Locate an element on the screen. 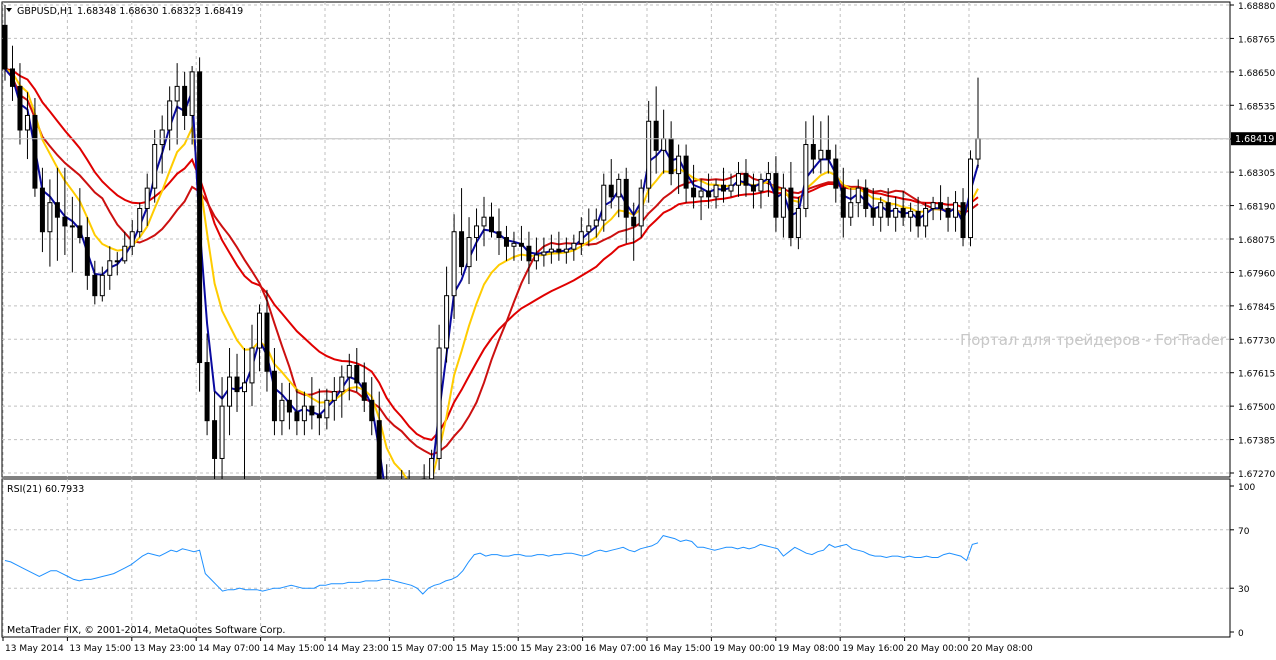  price-tick-label: 1.67500 is located at coordinates (1256, 408).